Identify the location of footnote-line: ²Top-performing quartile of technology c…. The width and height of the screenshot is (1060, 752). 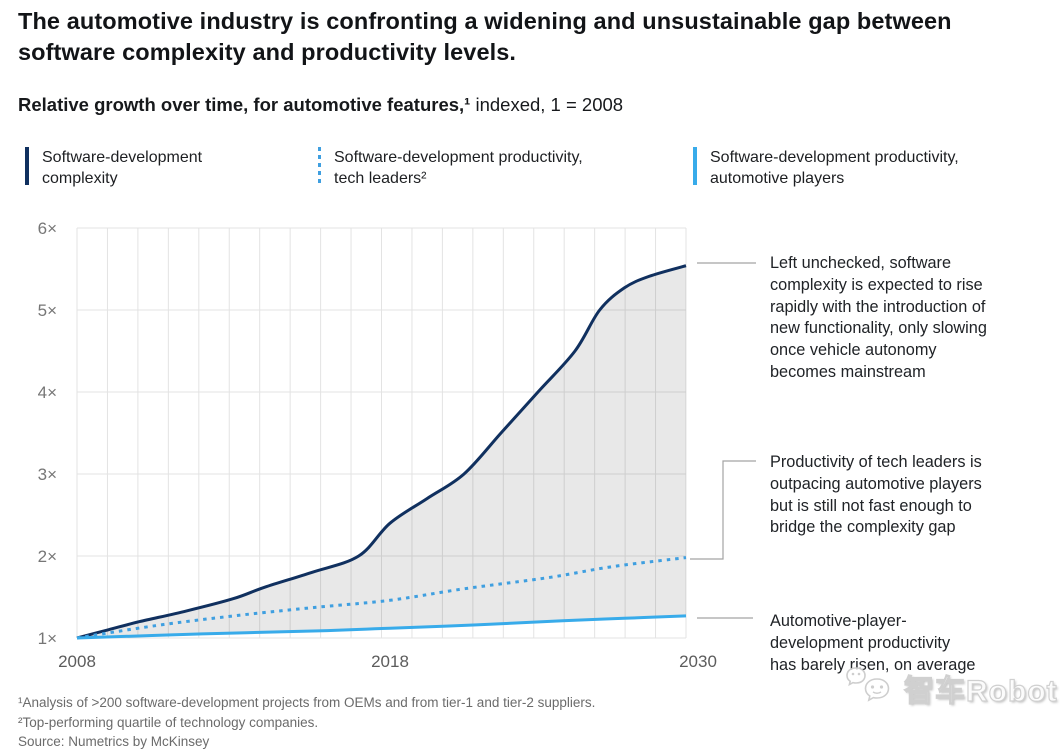
(168, 722).